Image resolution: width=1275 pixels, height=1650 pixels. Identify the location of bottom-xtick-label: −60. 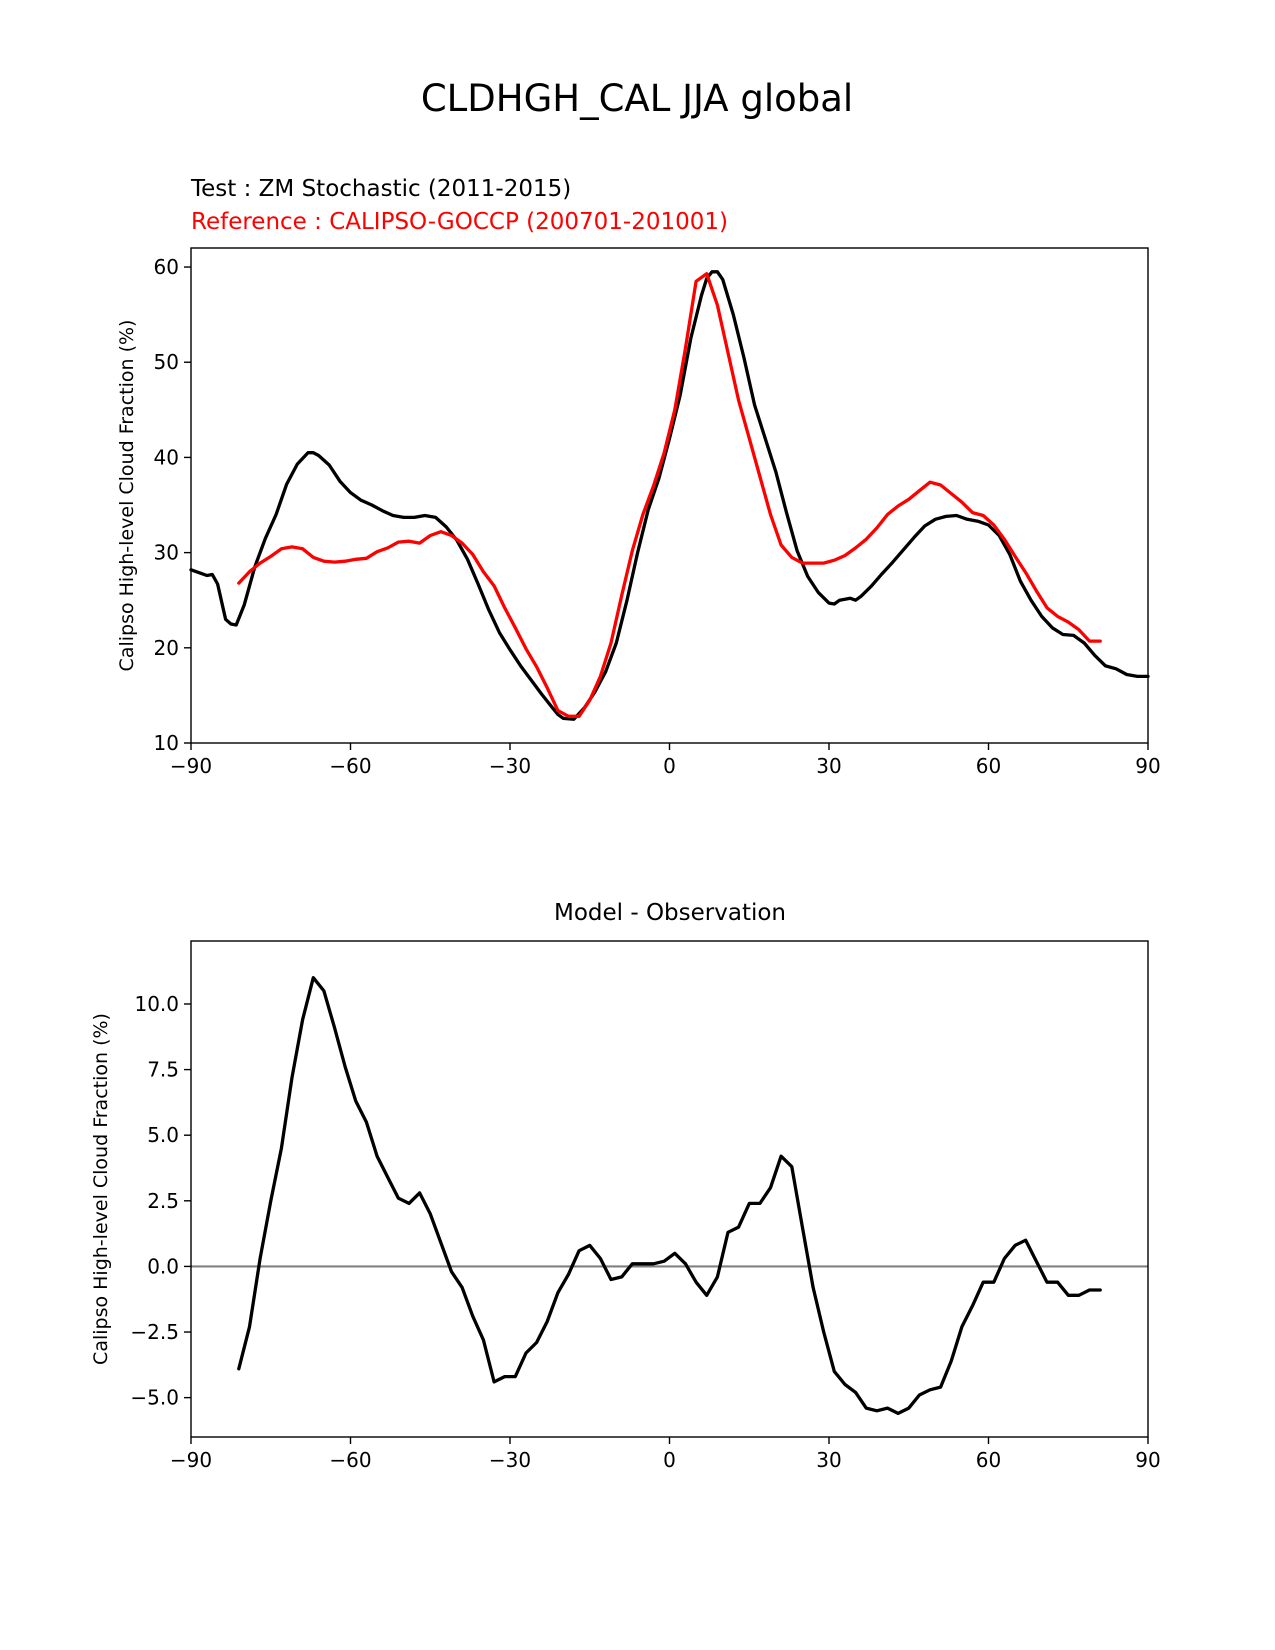
(350, 1460).